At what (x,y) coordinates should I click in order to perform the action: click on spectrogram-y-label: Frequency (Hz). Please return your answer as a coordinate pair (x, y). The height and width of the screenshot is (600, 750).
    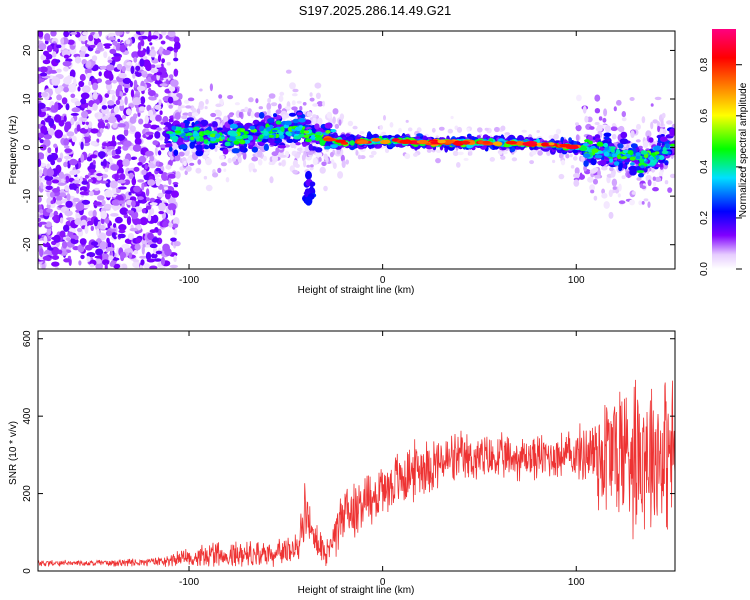
    Looking at the image, I should click on (13, 150).